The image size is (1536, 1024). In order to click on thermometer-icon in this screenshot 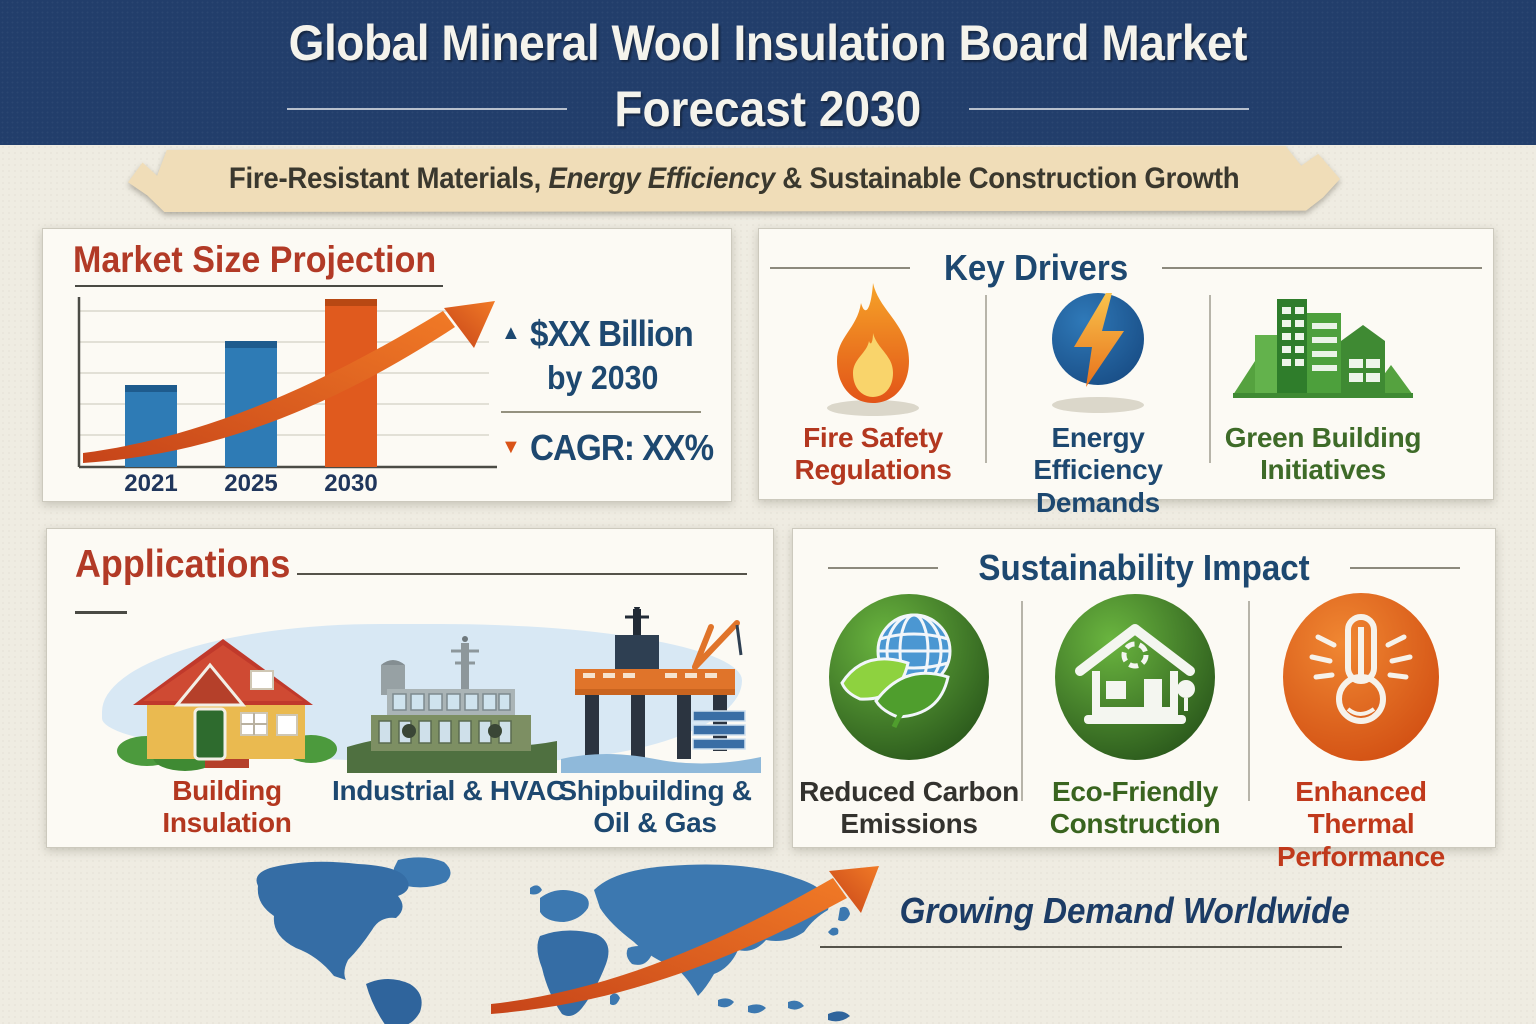, I will do `click(1361, 677)`.